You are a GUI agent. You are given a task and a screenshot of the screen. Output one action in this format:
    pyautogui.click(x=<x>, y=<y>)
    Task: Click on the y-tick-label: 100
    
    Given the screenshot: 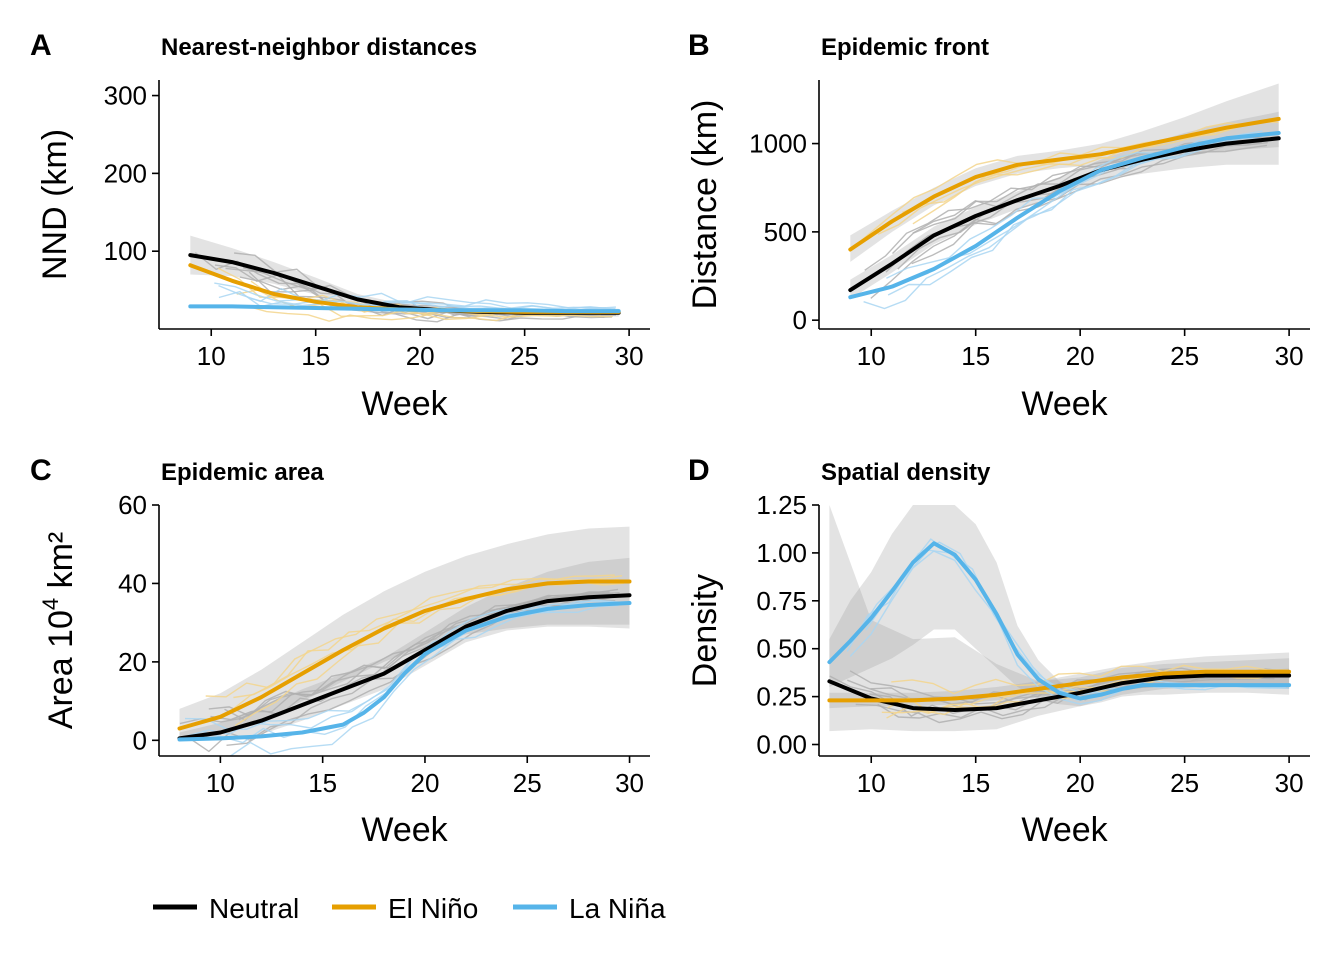 What is the action you would take?
    pyautogui.click(x=125, y=251)
    